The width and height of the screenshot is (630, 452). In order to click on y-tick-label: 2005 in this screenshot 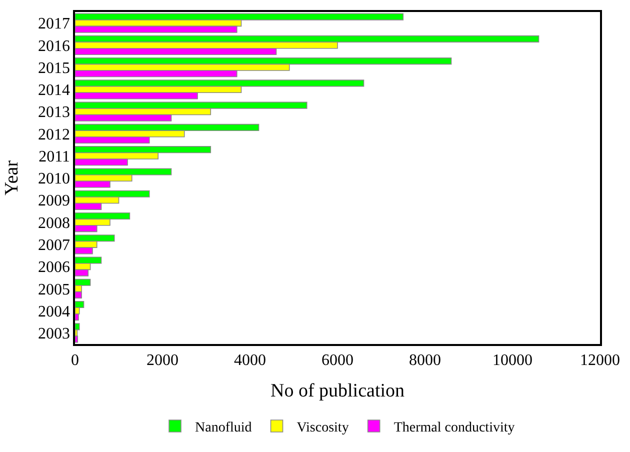, I will do `click(54, 289)`.